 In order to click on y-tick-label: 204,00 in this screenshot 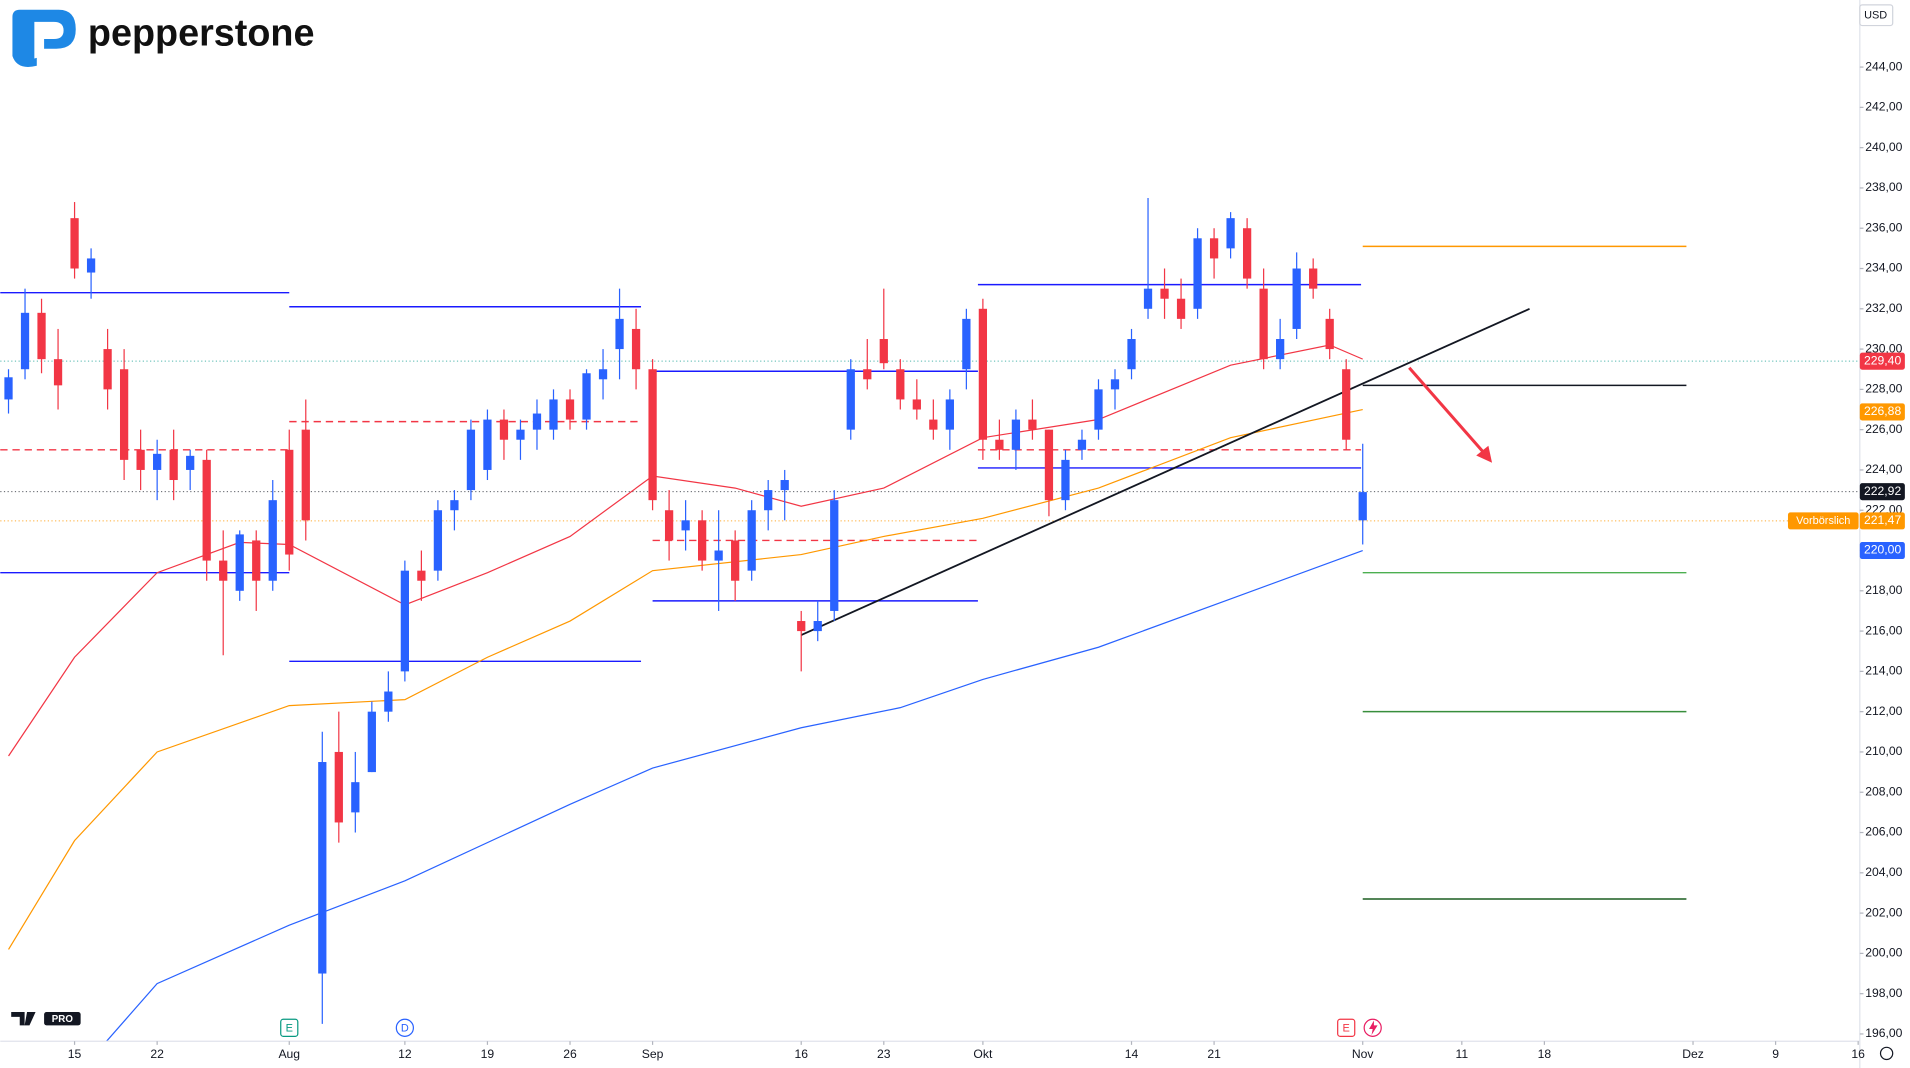, I will do `click(1883, 872)`.